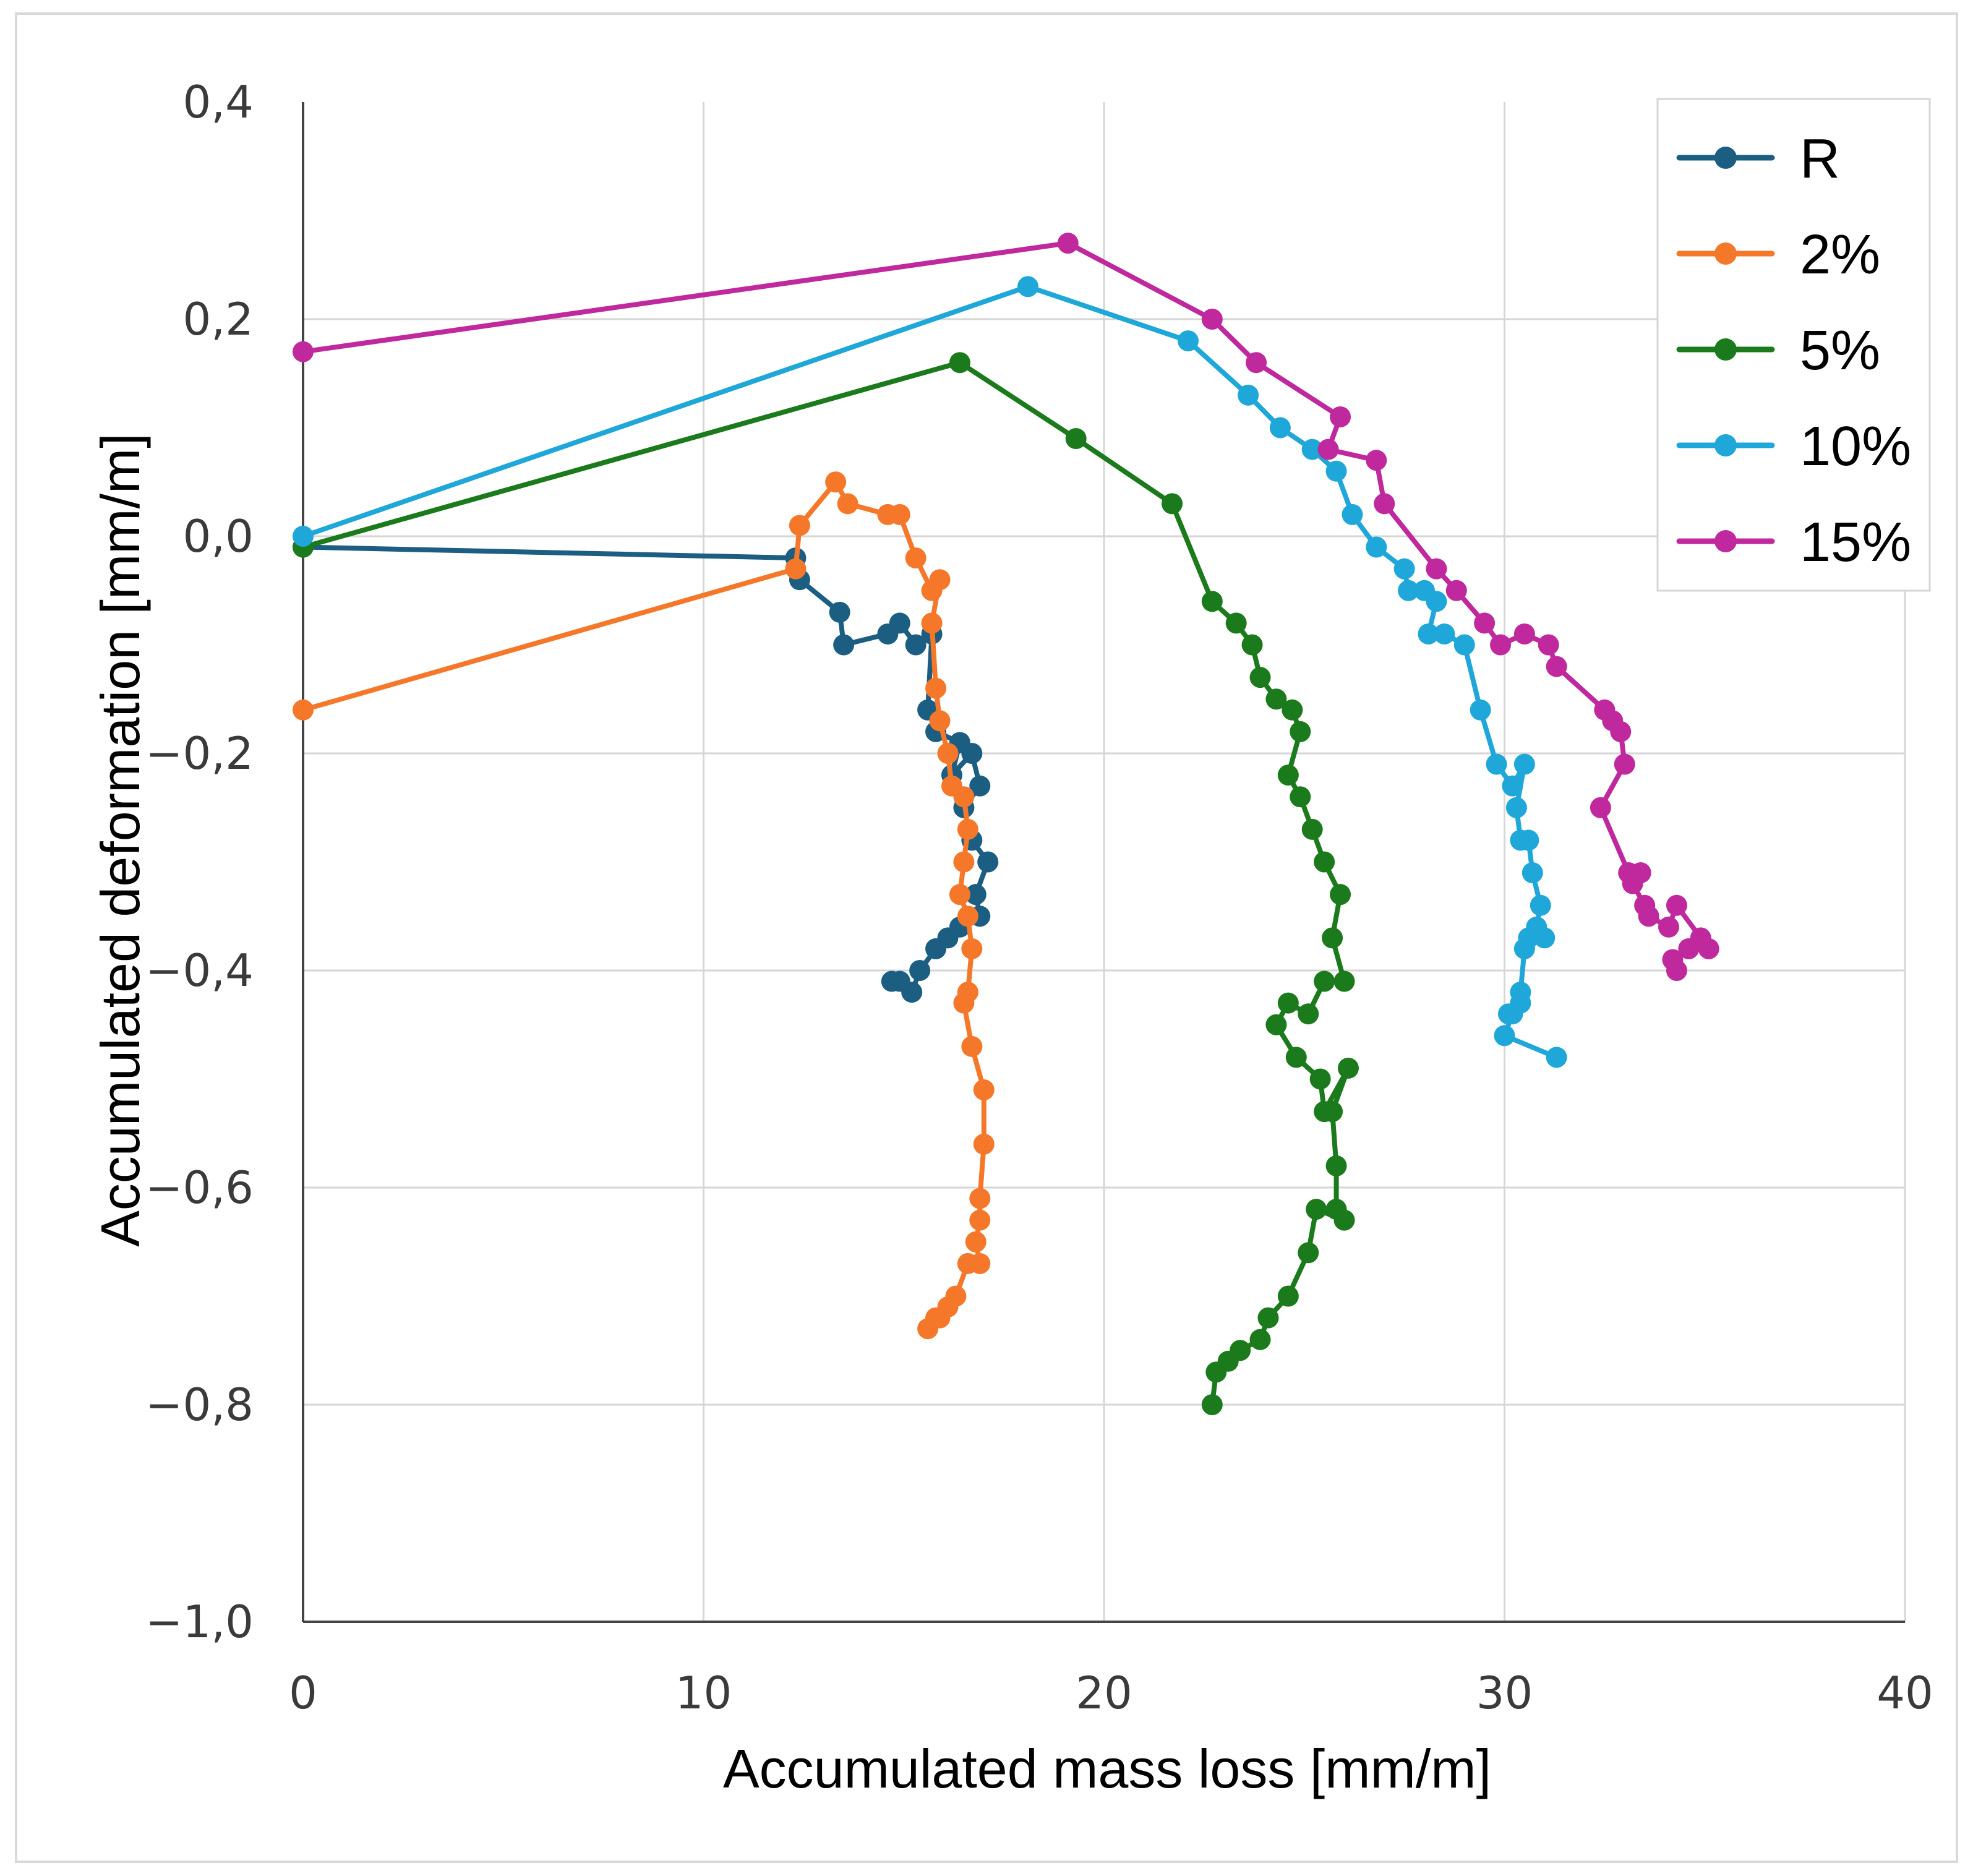  I want to click on y-tick-label: 0,4, so click(218, 102).